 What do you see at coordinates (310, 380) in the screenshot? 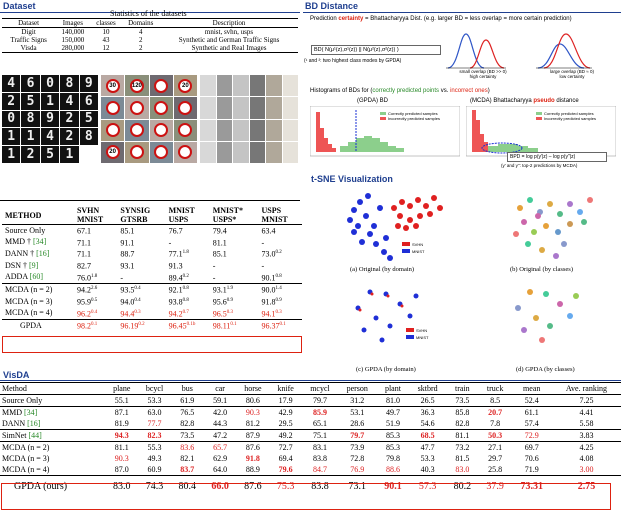
I see `section-rule-visda` at bounding box center [310, 380].